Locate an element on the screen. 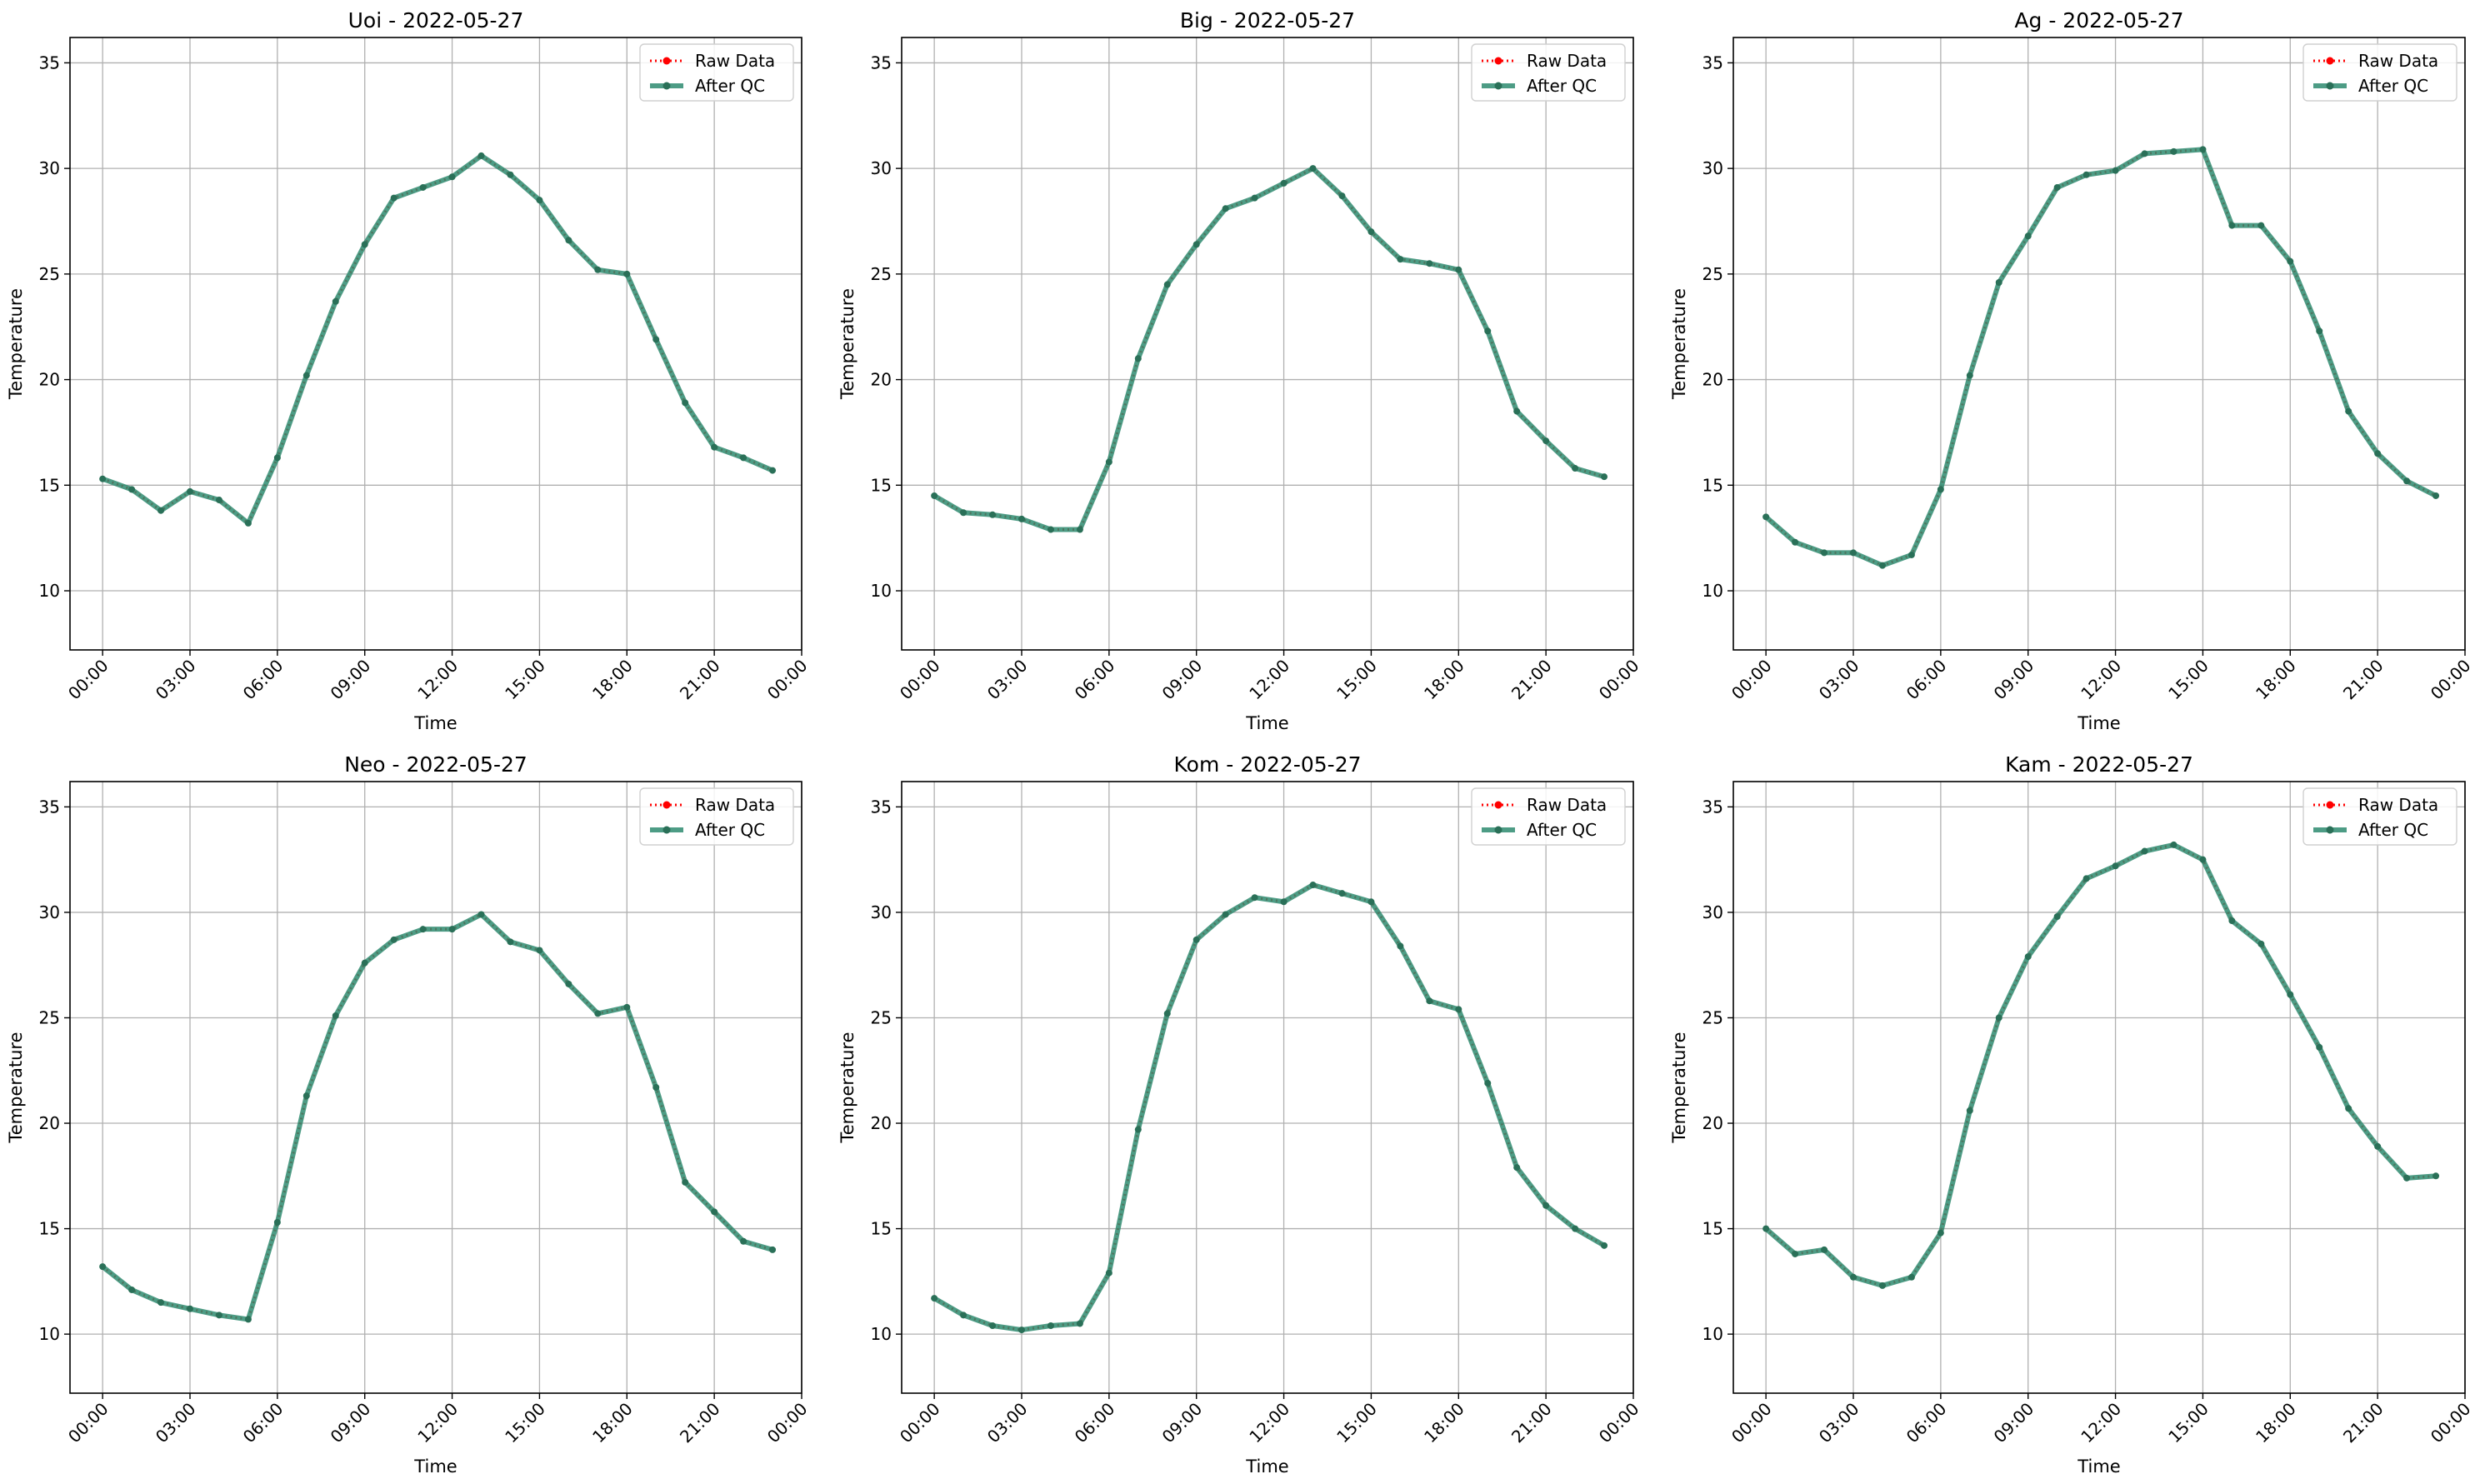  chart-title: Big - 2022-05-27 is located at coordinates (1267, 20).